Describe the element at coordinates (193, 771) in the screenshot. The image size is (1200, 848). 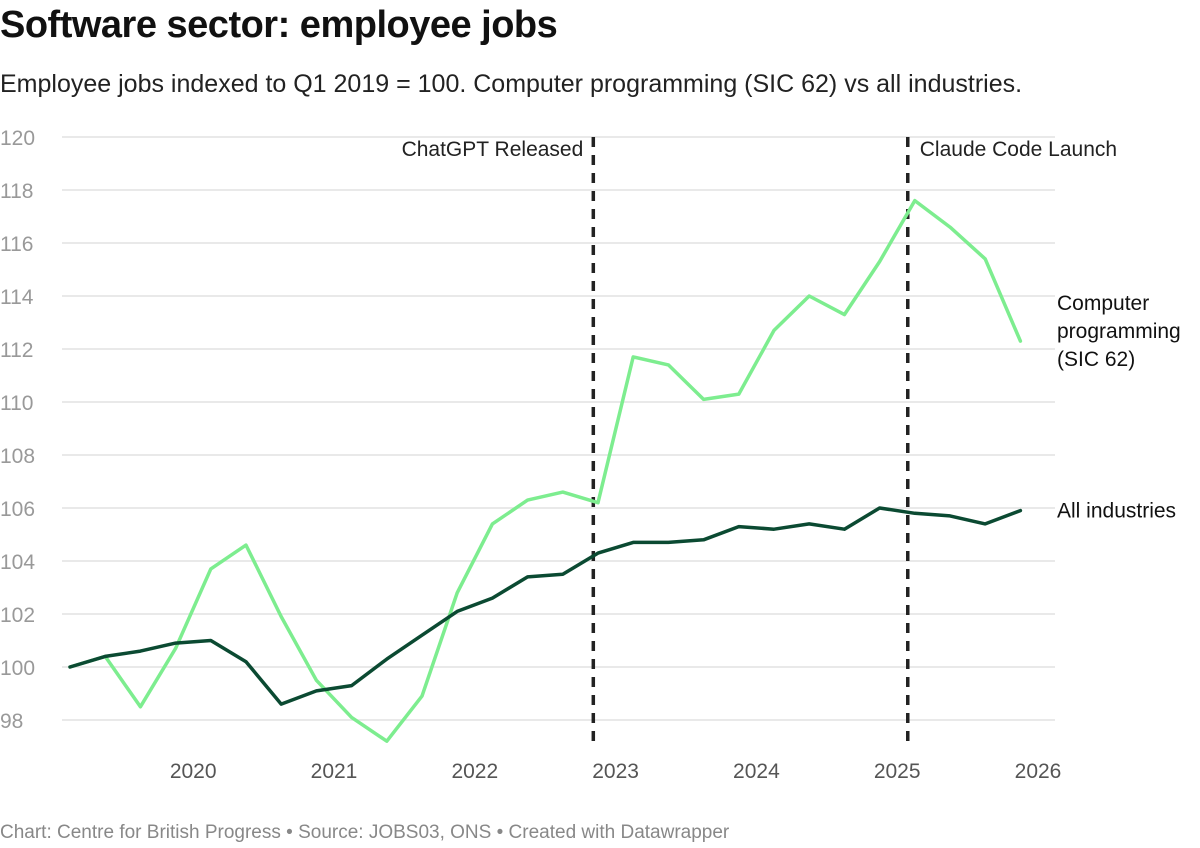
I see `x-tick-label: 2020` at that location.